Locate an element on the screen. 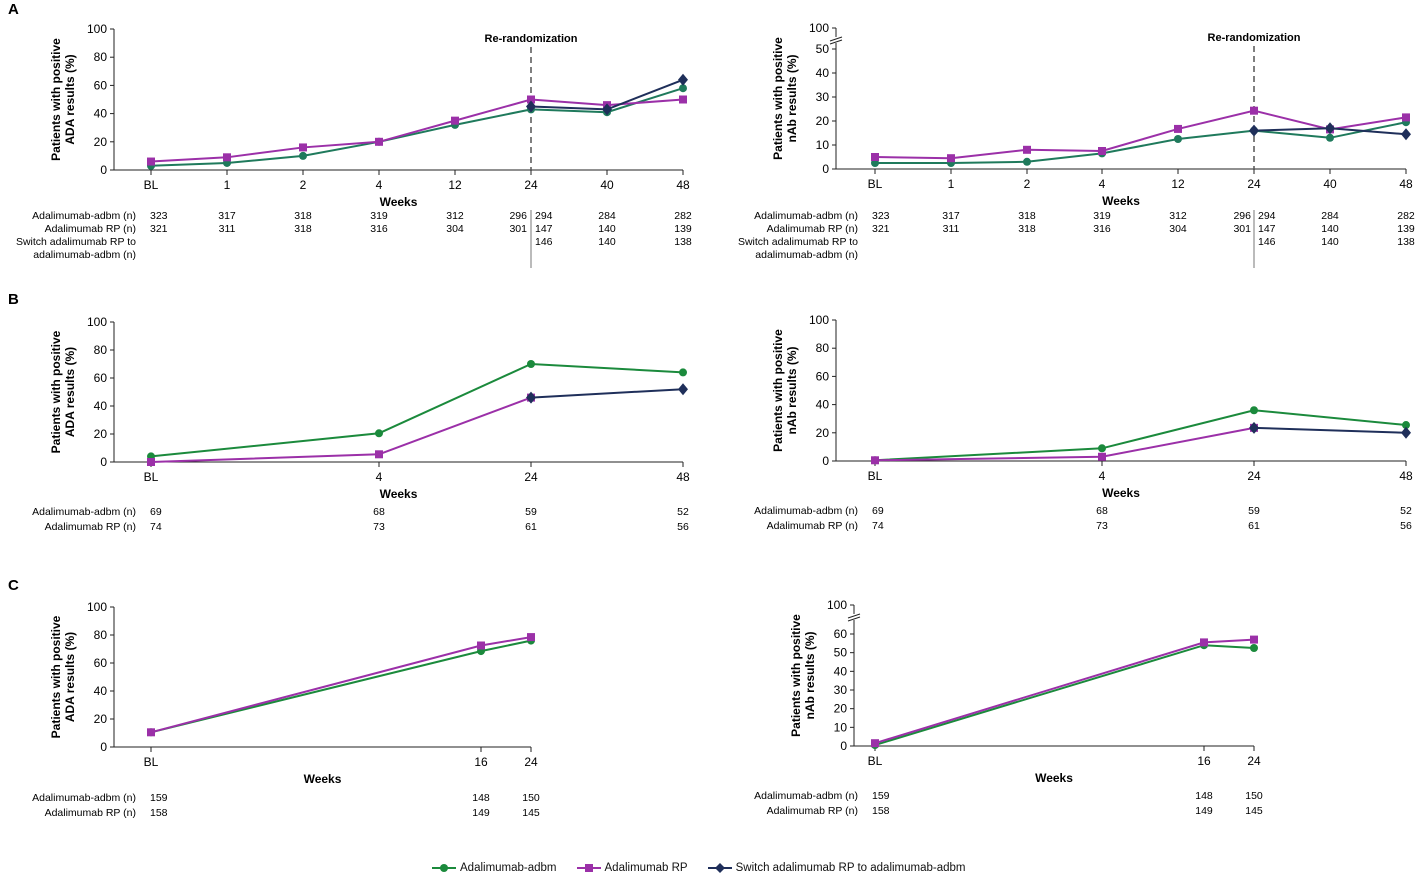 This screenshot has width=1417, height=876. n-table-cell: 321 is located at coordinates (159, 229).